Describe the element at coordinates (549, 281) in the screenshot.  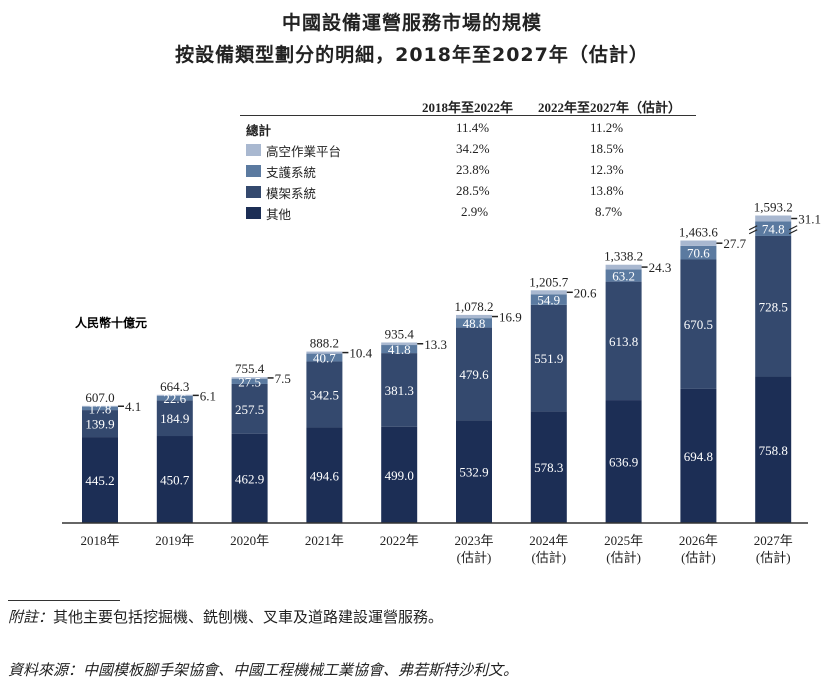
I see `total-label: 1,205.7` at that location.